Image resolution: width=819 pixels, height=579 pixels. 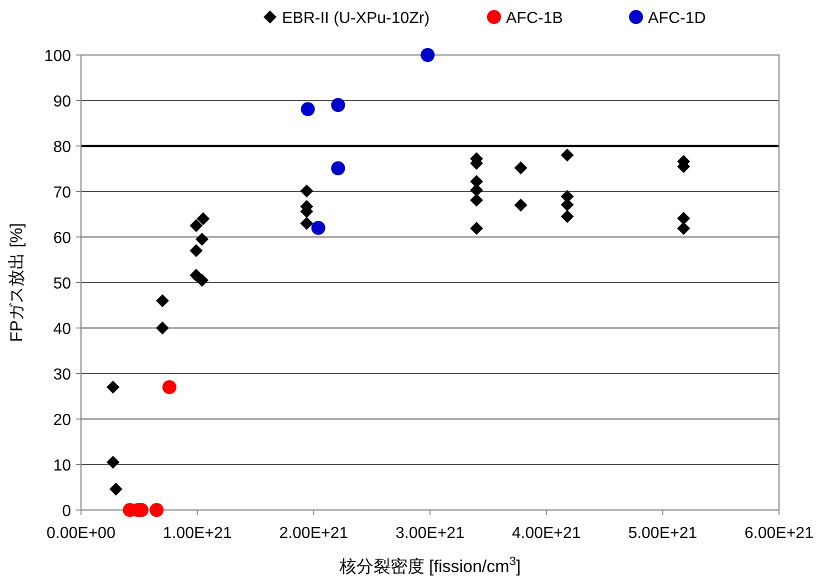 I want to click on x-tick-label: 2.00E+21, so click(x=313, y=533).